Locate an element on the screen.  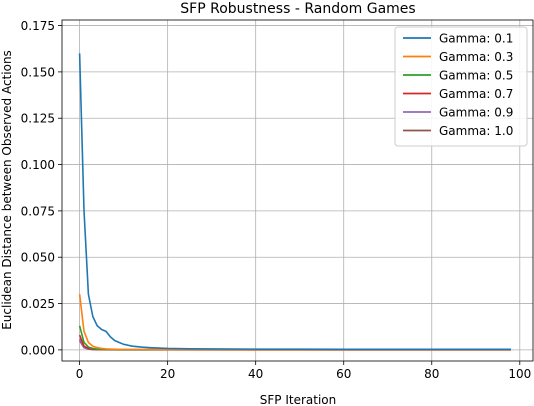
y-axis-ticks: 0.000 0.025 0.050 0.075 0.100 0.125 0.150 0.175 is located at coordinates (41, 188).